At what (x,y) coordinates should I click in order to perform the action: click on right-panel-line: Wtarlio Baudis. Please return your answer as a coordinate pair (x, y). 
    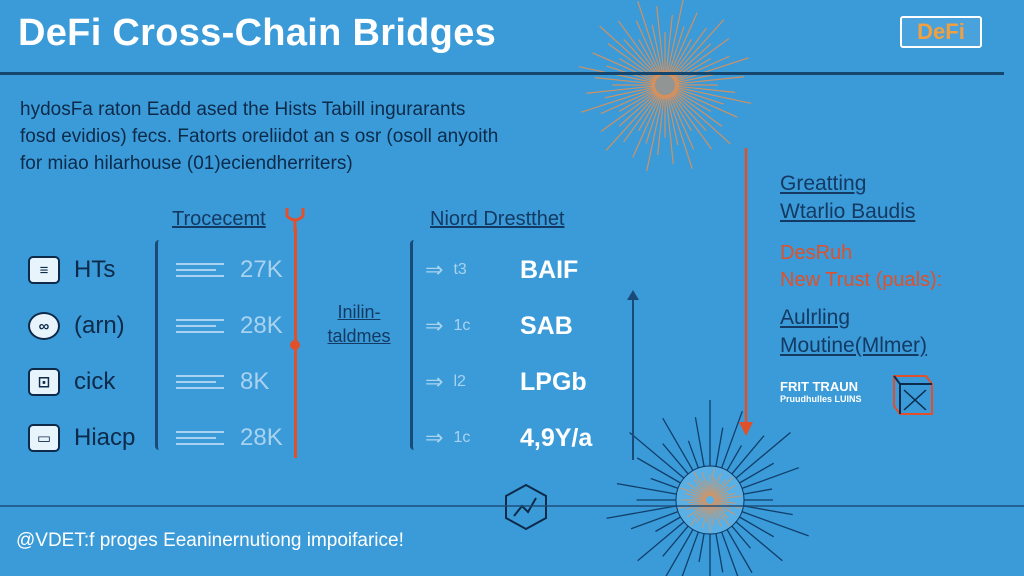
    Looking at the image, I should click on (848, 211).